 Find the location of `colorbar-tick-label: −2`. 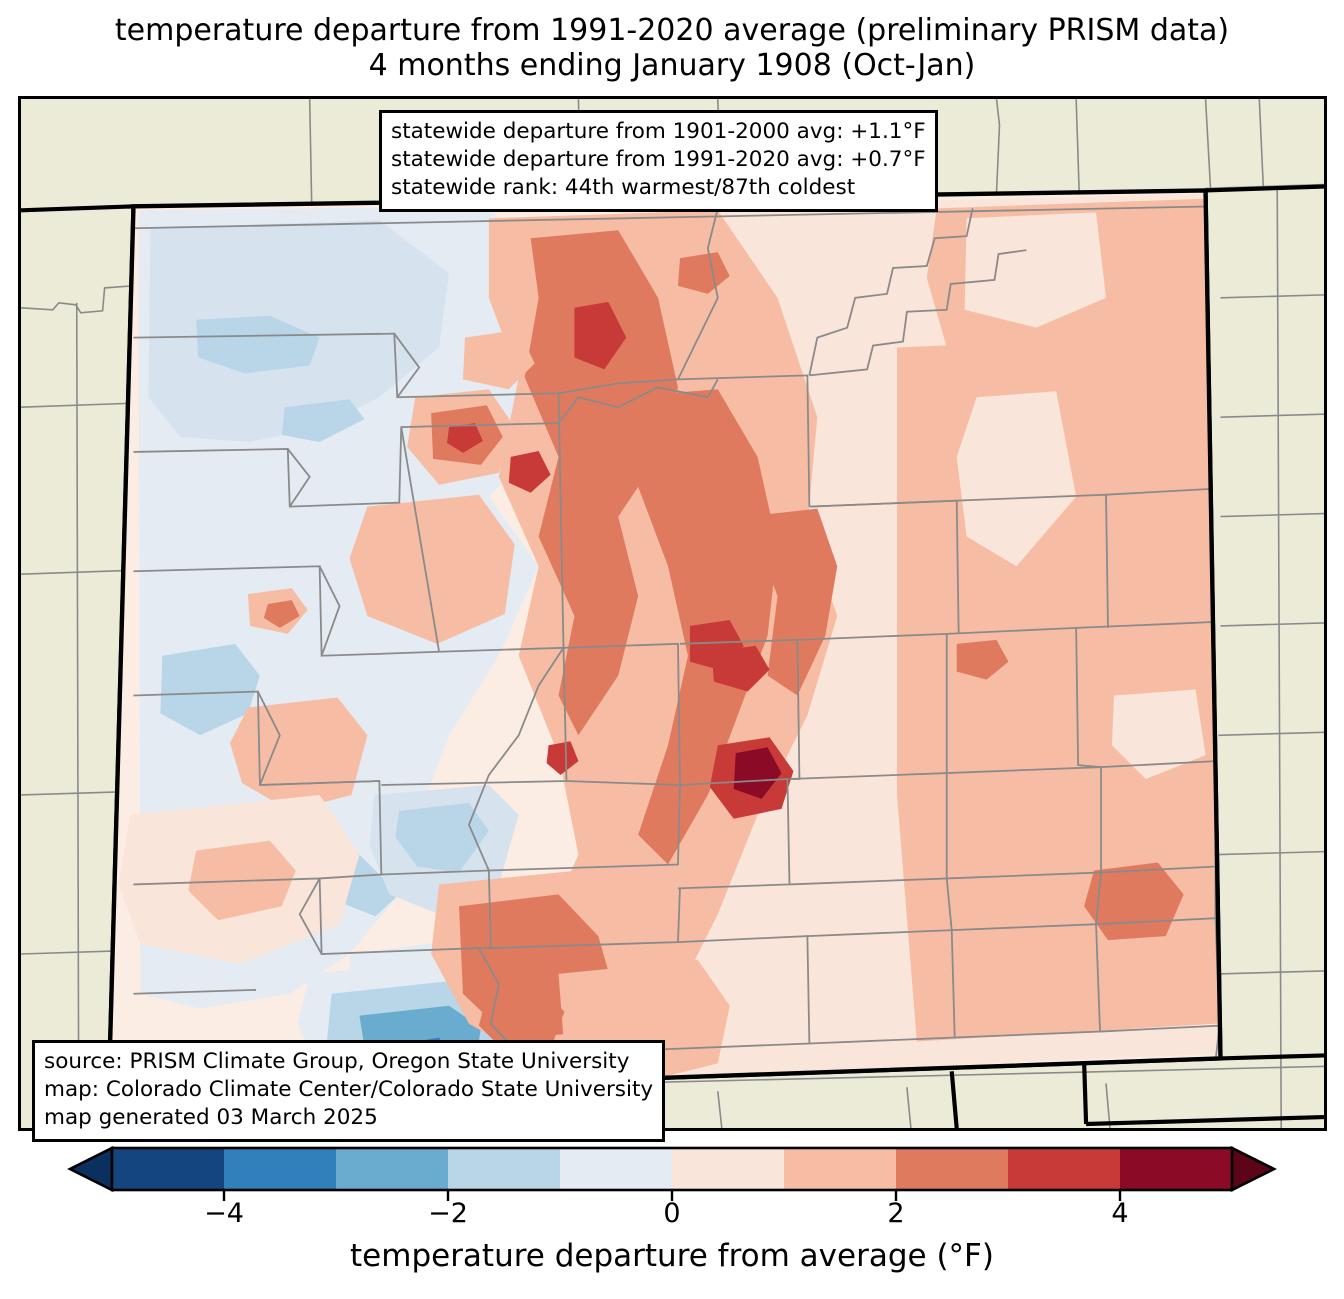

colorbar-tick-label: −2 is located at coordinates (448, 1213).